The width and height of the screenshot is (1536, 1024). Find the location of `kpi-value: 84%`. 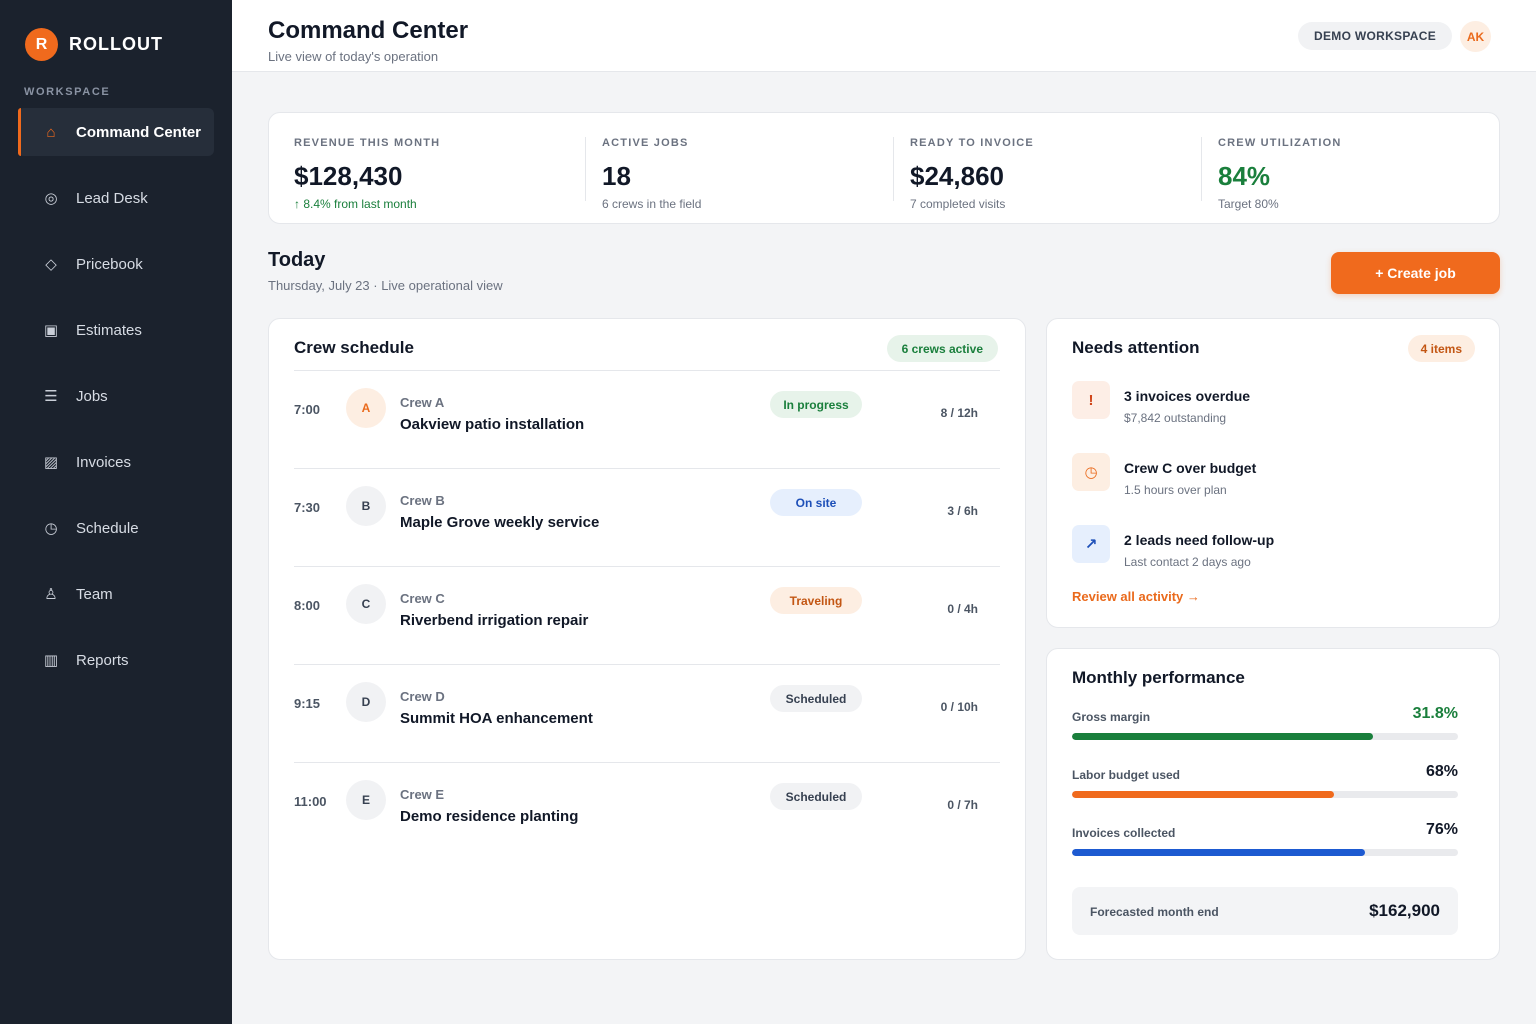

kpi-value: 84% is located at coordinates (1244, 176).